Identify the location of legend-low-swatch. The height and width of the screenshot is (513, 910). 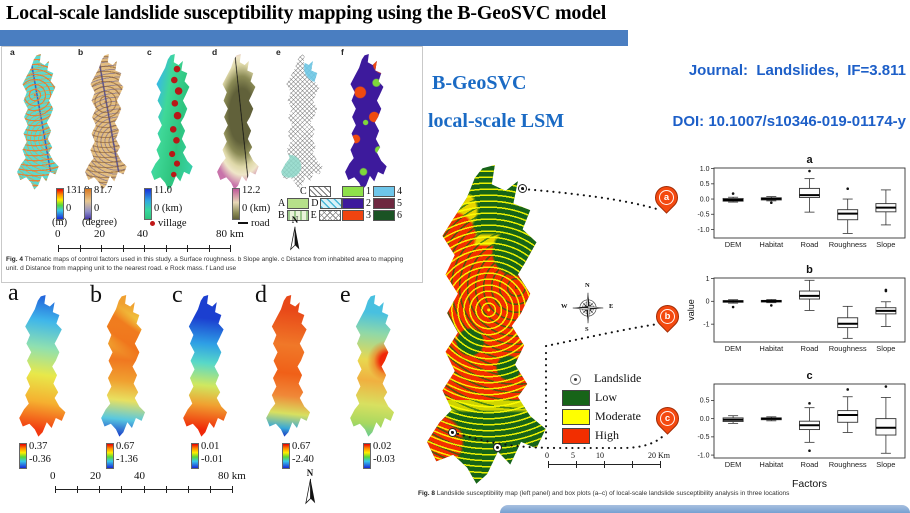
(576, 398).